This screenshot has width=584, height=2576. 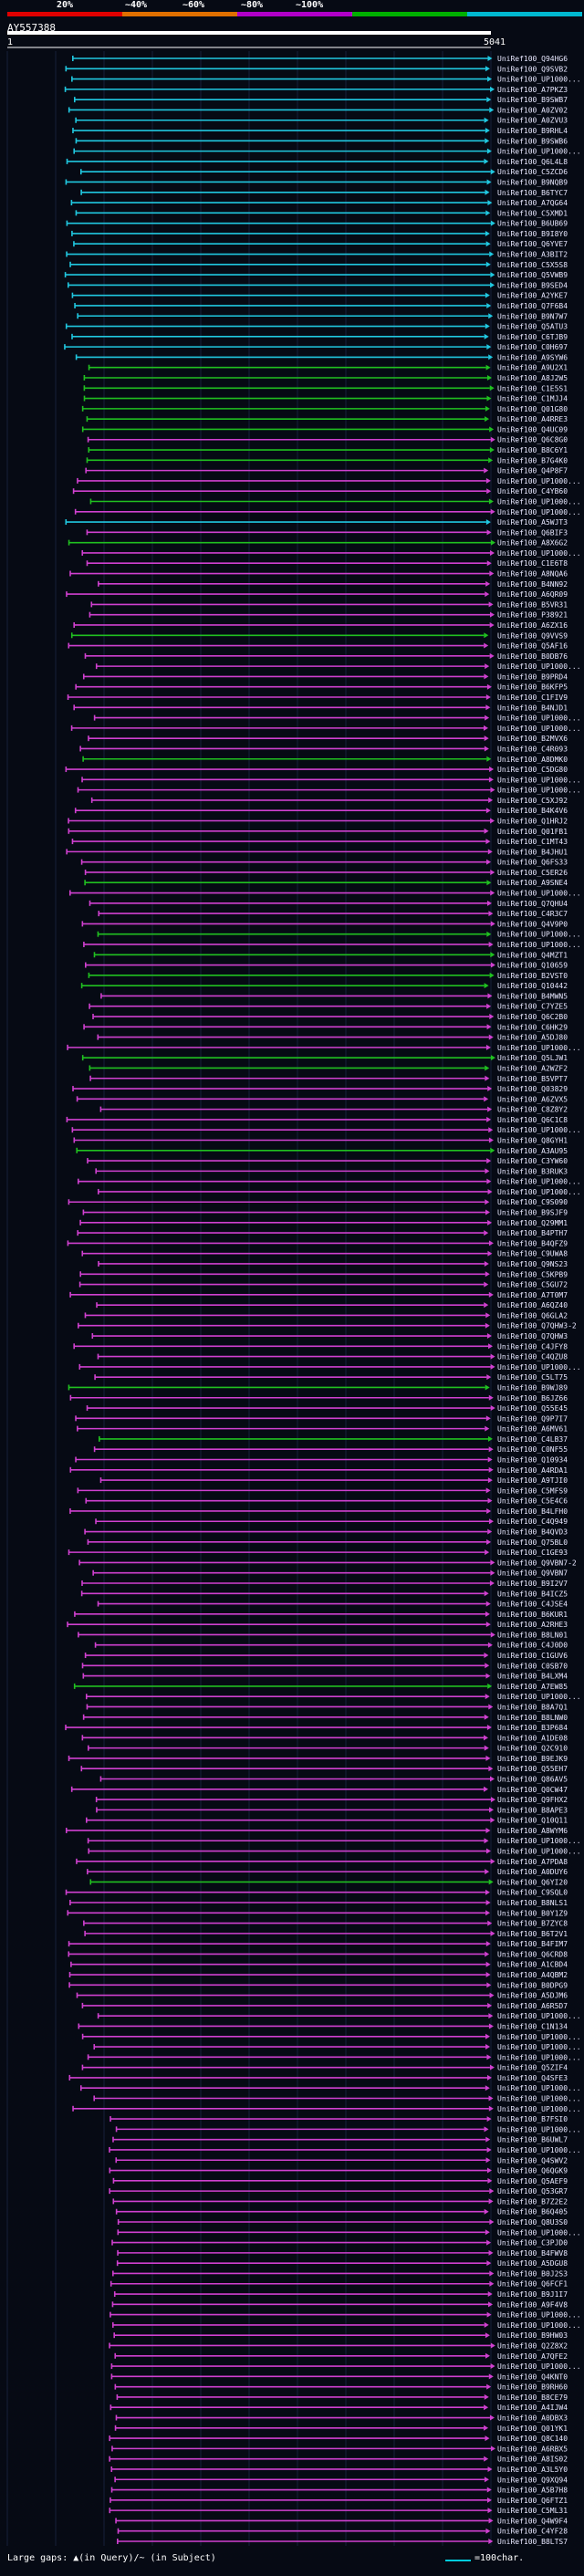 I want to click on hit-label: UniRef100_B7Z2E2, so click(x=532, y=2201).